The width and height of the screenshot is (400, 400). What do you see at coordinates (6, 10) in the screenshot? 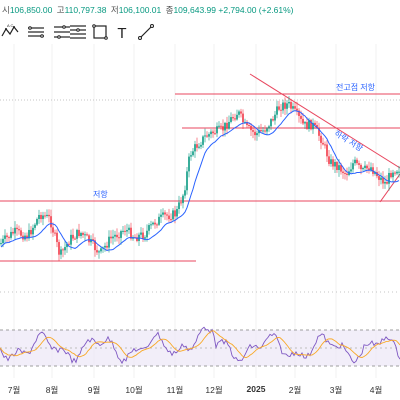
I see `open-label: 시` at bounding box center [6, 10].